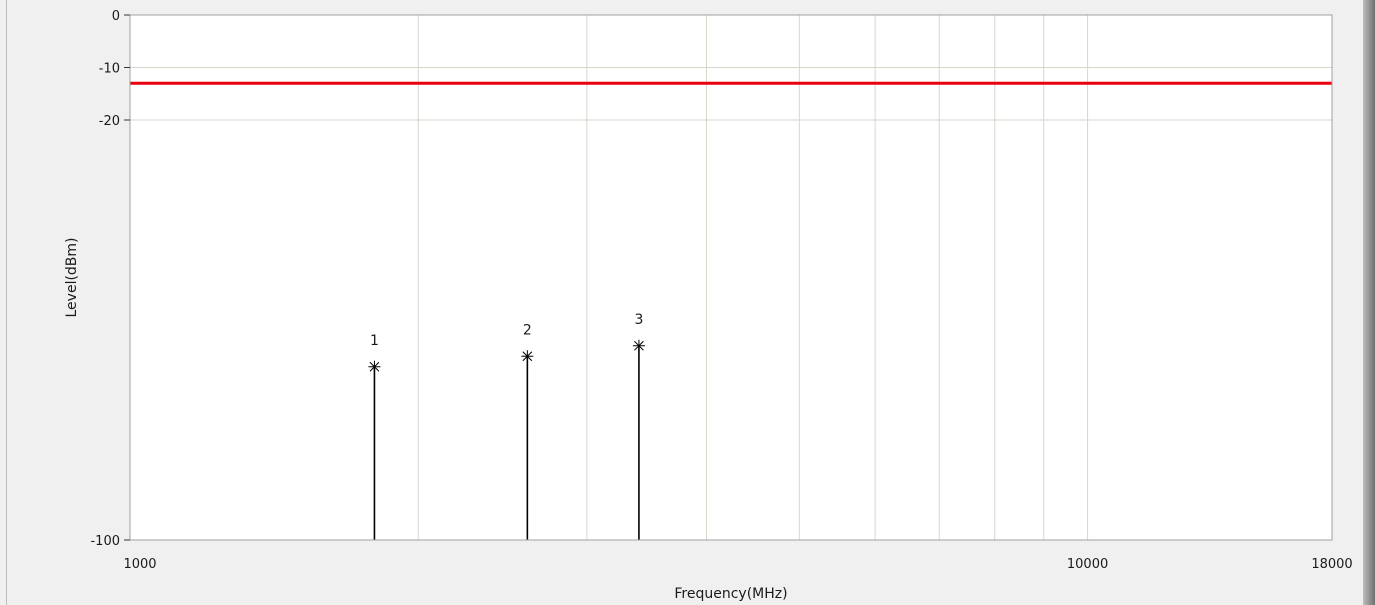  What do you see at coordinates (506, 426) in the screenshot?
I see `marker-stems: 1 2 3` at bounding box center [506, 426].